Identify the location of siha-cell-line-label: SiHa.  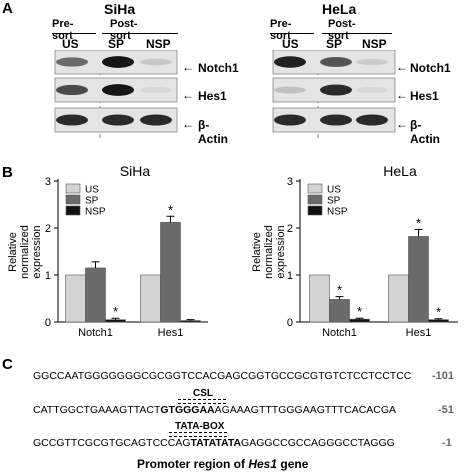
(120, 9).